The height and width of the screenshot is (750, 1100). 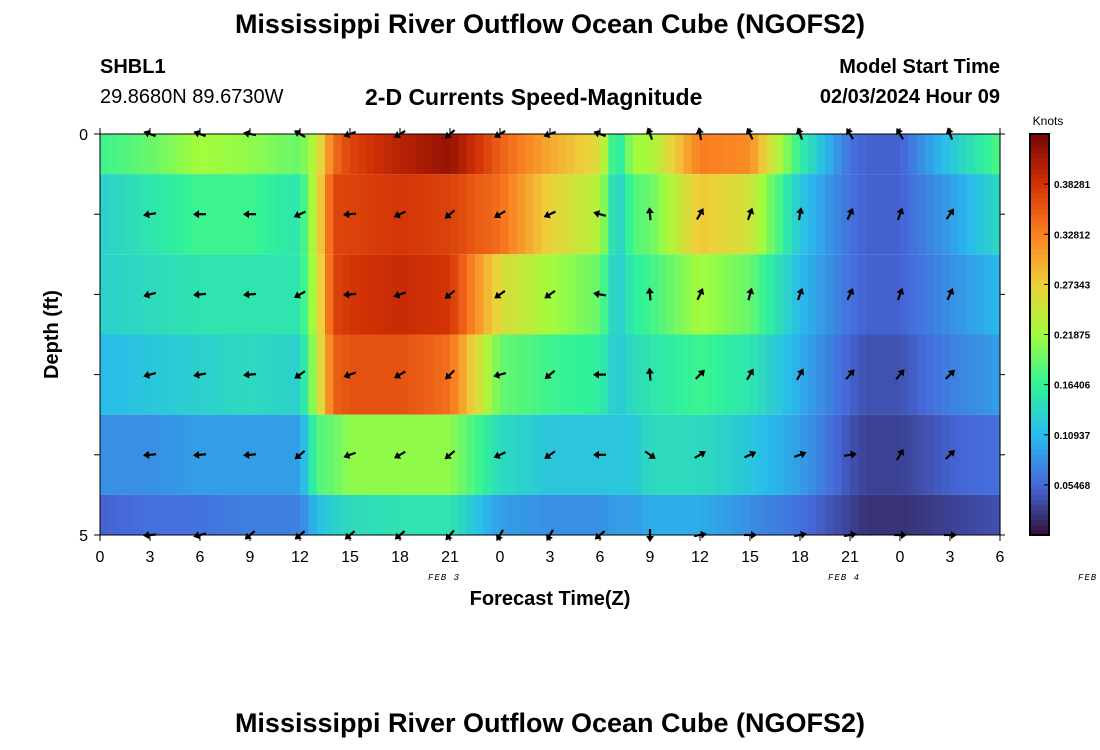 What do you see at coordinates (909, 97) in the screenshot?
I see `model-start-value: 02/03/2024 Hour 09` at bounding box center [909, 97].